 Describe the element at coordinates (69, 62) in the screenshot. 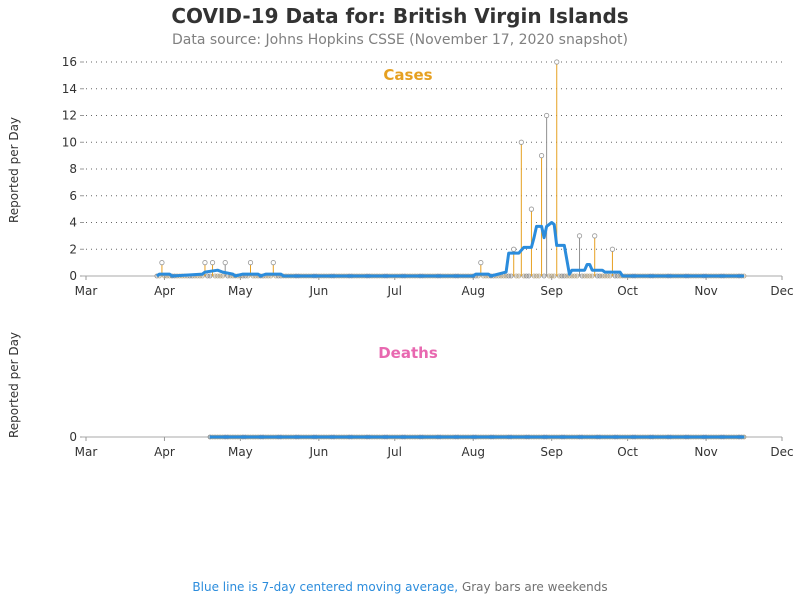

I see `y-tick-label: 16` at that location.